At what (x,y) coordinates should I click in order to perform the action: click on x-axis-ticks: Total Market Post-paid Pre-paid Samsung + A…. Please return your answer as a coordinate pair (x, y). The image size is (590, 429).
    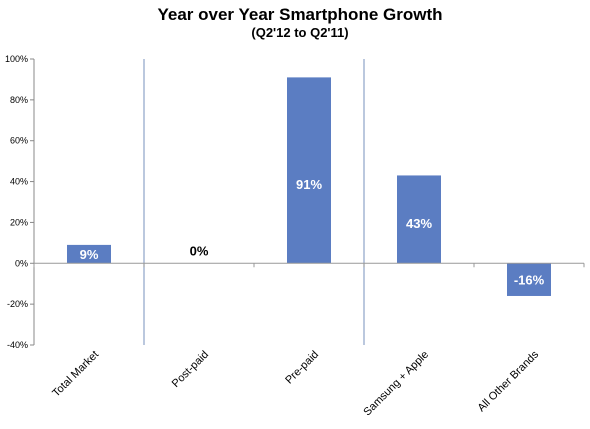
    Looking at the image, I should click on (295, 383).